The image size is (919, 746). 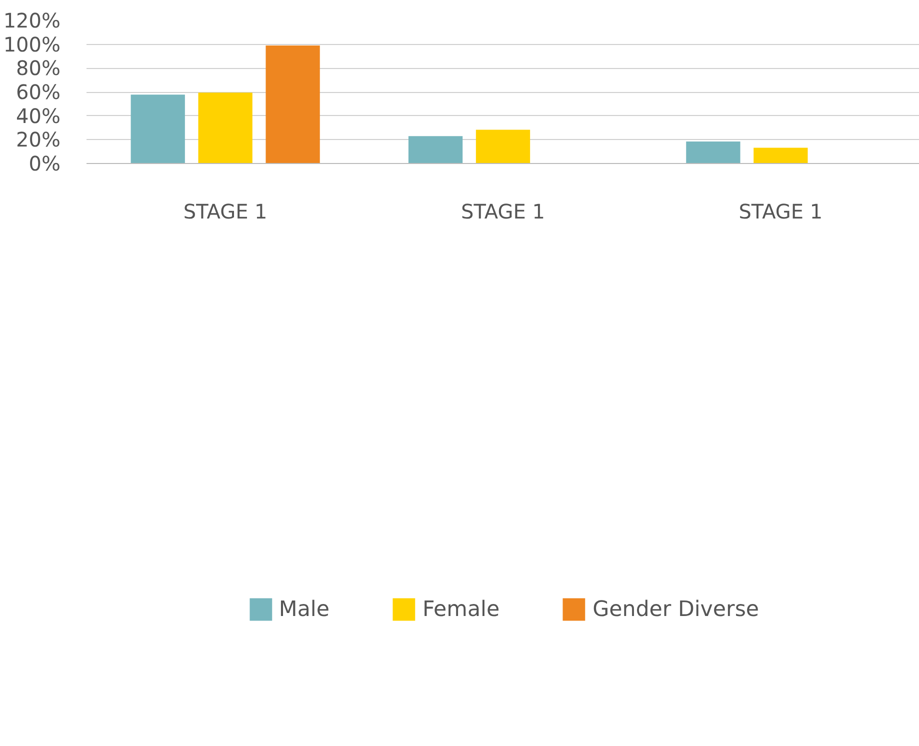 I want to click on legend-label: Male, so click(x=304, y=609).